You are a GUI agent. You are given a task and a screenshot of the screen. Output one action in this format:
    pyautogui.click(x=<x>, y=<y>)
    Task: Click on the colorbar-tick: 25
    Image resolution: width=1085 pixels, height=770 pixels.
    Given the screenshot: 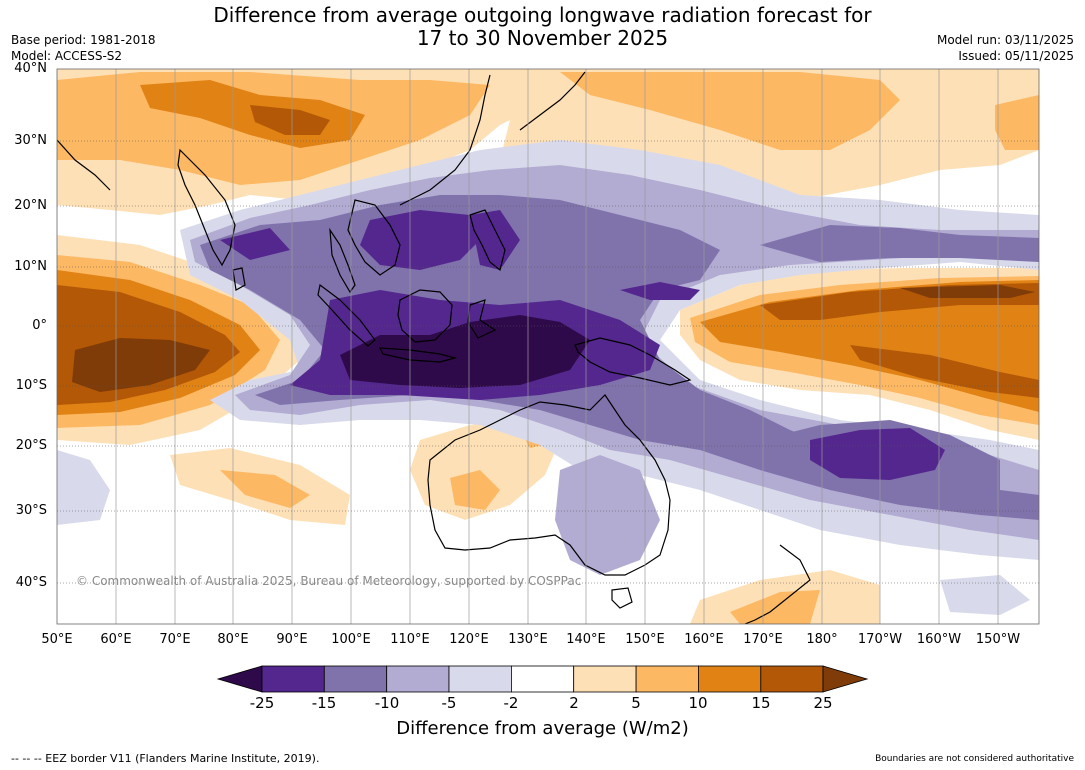 What is the action you would take?
    pyautogui.click(x=823, y=703)
    